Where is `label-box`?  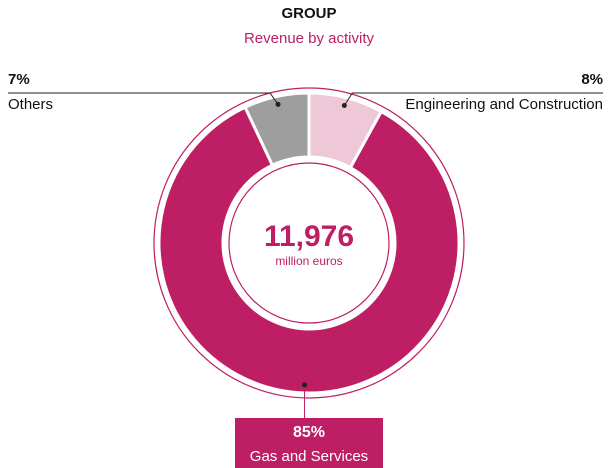
label-box is located at coordinates (309, 443).